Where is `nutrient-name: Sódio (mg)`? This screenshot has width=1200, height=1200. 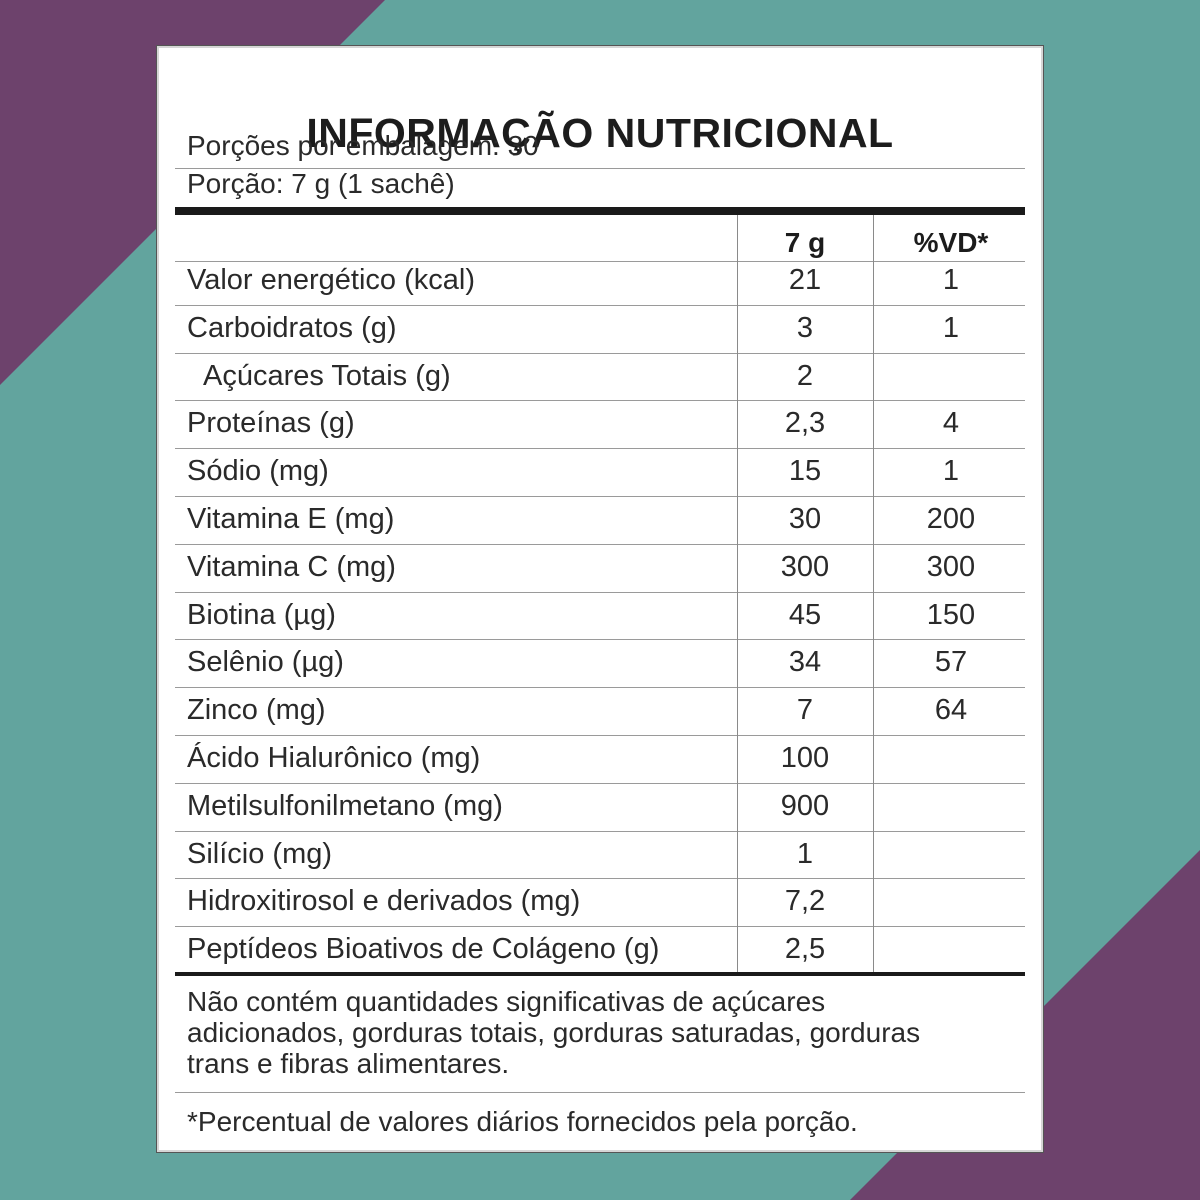
nutrient-name: Sódio (mg) is located at coordinates (258, 471).